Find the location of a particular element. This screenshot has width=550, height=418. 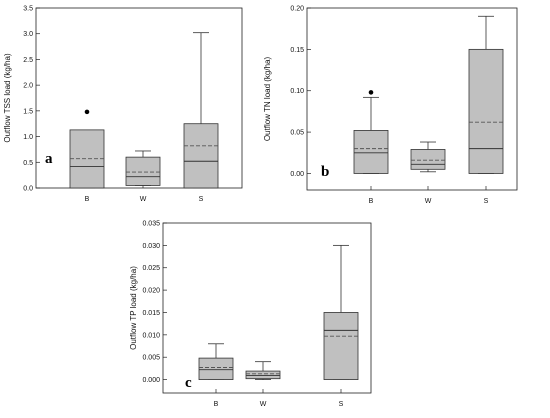

y-tick-label: 0.10 is located at coordinates (297, 91).